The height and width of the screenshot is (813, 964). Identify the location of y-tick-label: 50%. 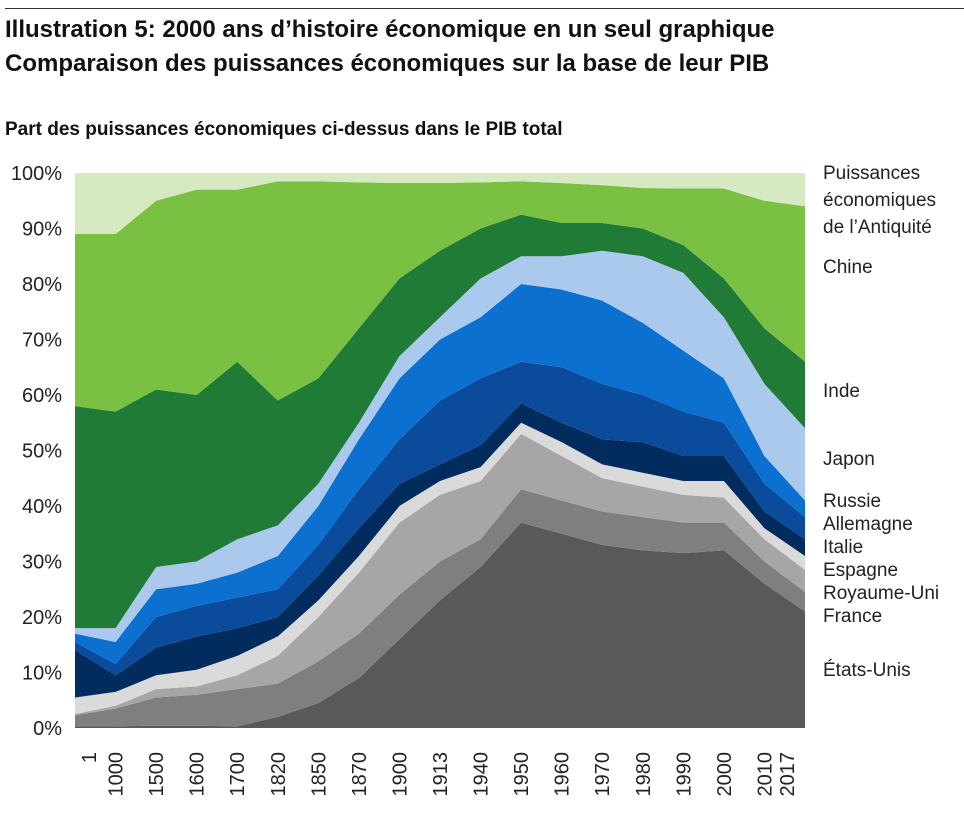
(42, 452).